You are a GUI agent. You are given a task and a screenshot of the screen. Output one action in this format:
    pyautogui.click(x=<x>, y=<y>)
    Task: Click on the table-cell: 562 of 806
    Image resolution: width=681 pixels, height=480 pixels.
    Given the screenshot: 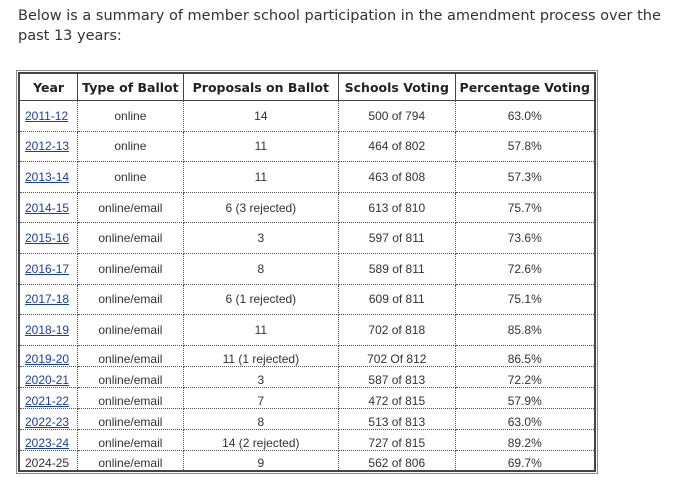 What is the action you would take?
    pyautogui.click(x=397, y=460)
    